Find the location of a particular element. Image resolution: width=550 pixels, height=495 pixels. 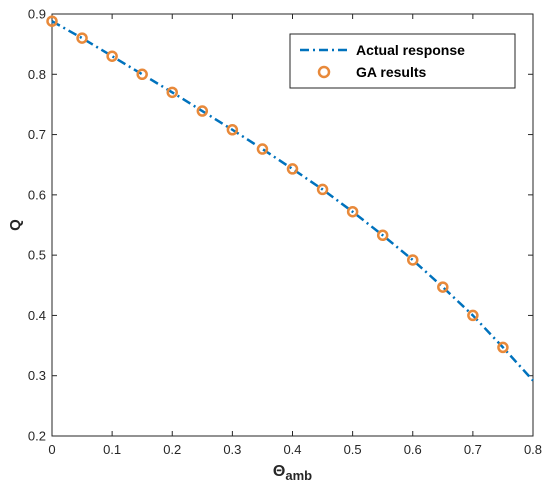

x-tick-label: 0 is located at coordinates (51, 449).